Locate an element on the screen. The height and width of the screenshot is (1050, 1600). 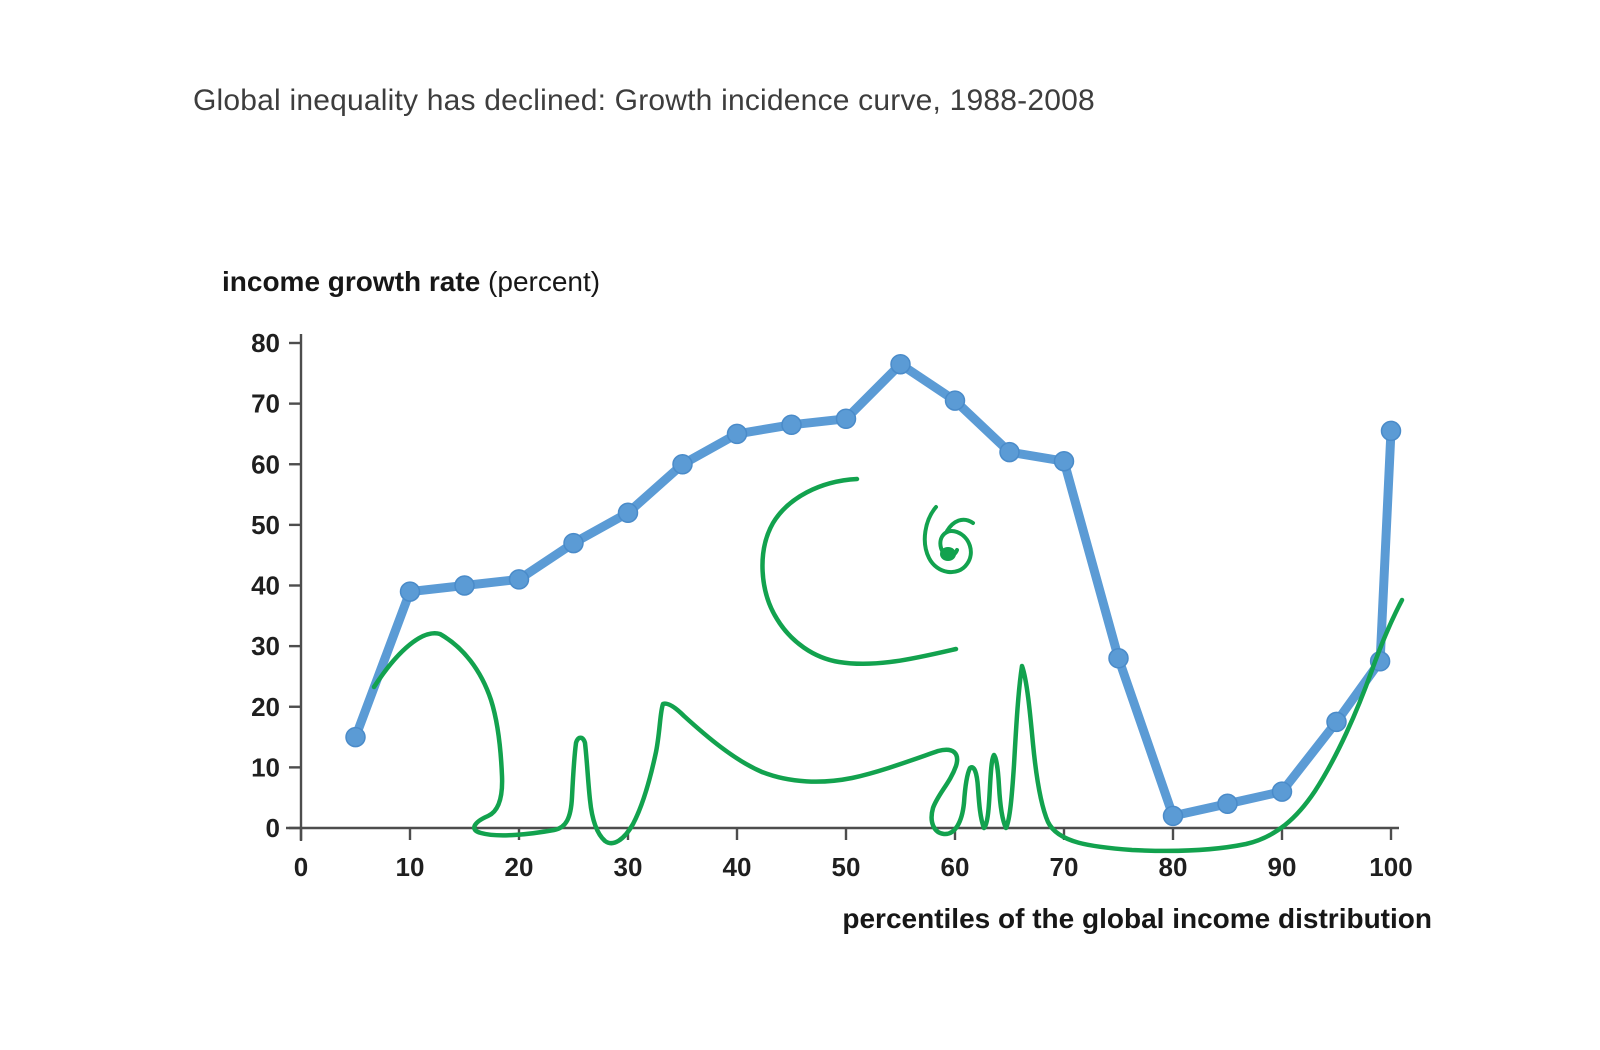
x-tick-label: 60 is located at coordinates (955, 867).